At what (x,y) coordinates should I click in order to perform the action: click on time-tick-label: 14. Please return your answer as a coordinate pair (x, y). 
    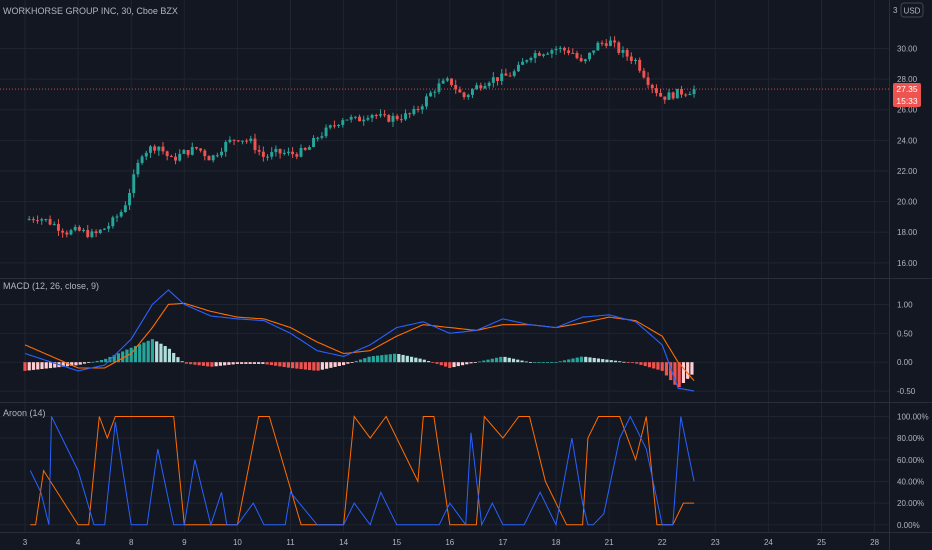
    Looking at the image, I should click on (343, 542).